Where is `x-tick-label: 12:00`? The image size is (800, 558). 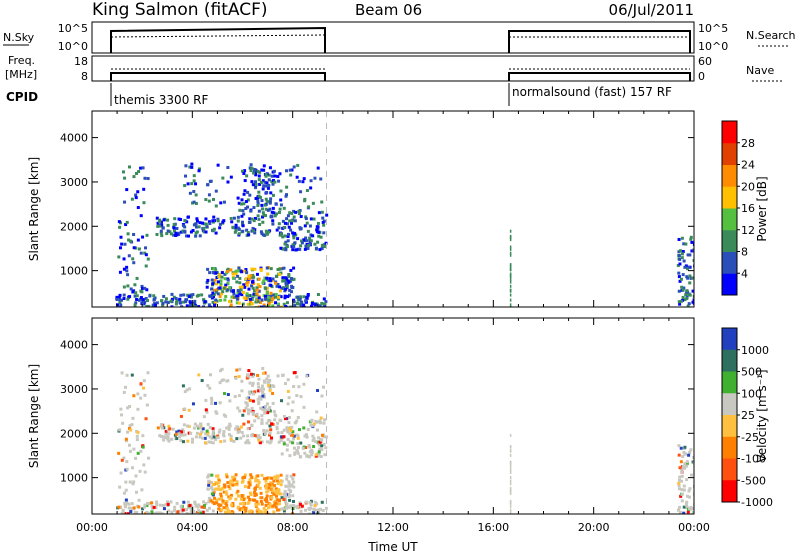 x-tick-label: 12:00 is located at coordinates (393, 527).